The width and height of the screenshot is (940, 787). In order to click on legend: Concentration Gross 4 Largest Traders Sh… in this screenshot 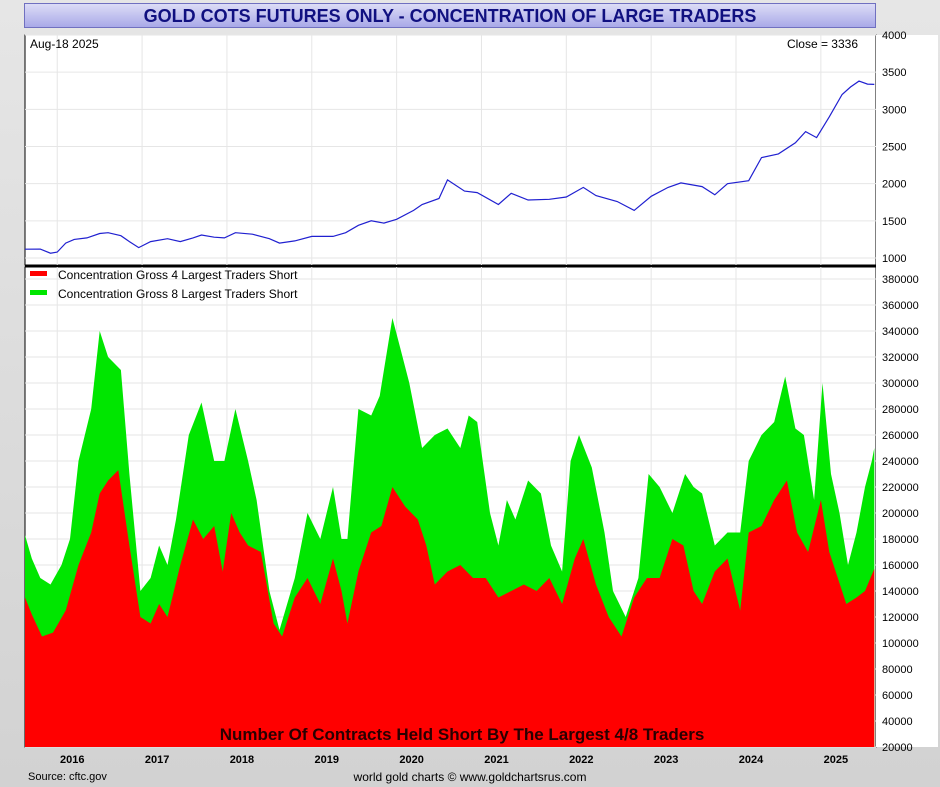, I will do `click(164, 284)`.